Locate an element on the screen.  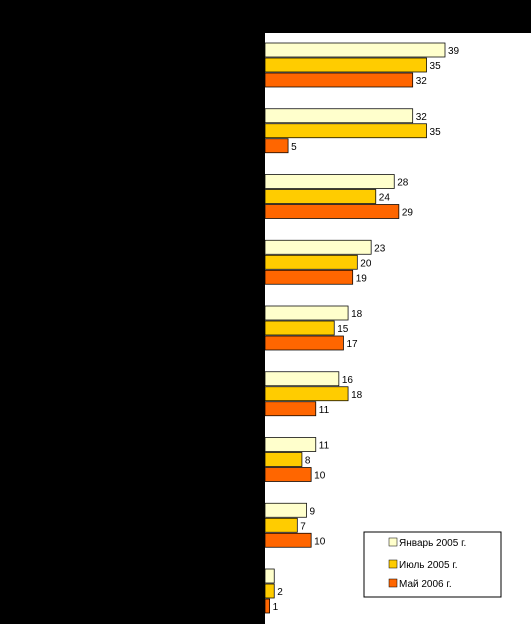
value-label-g8-s2: 1 is located at coordinates (276, 607).